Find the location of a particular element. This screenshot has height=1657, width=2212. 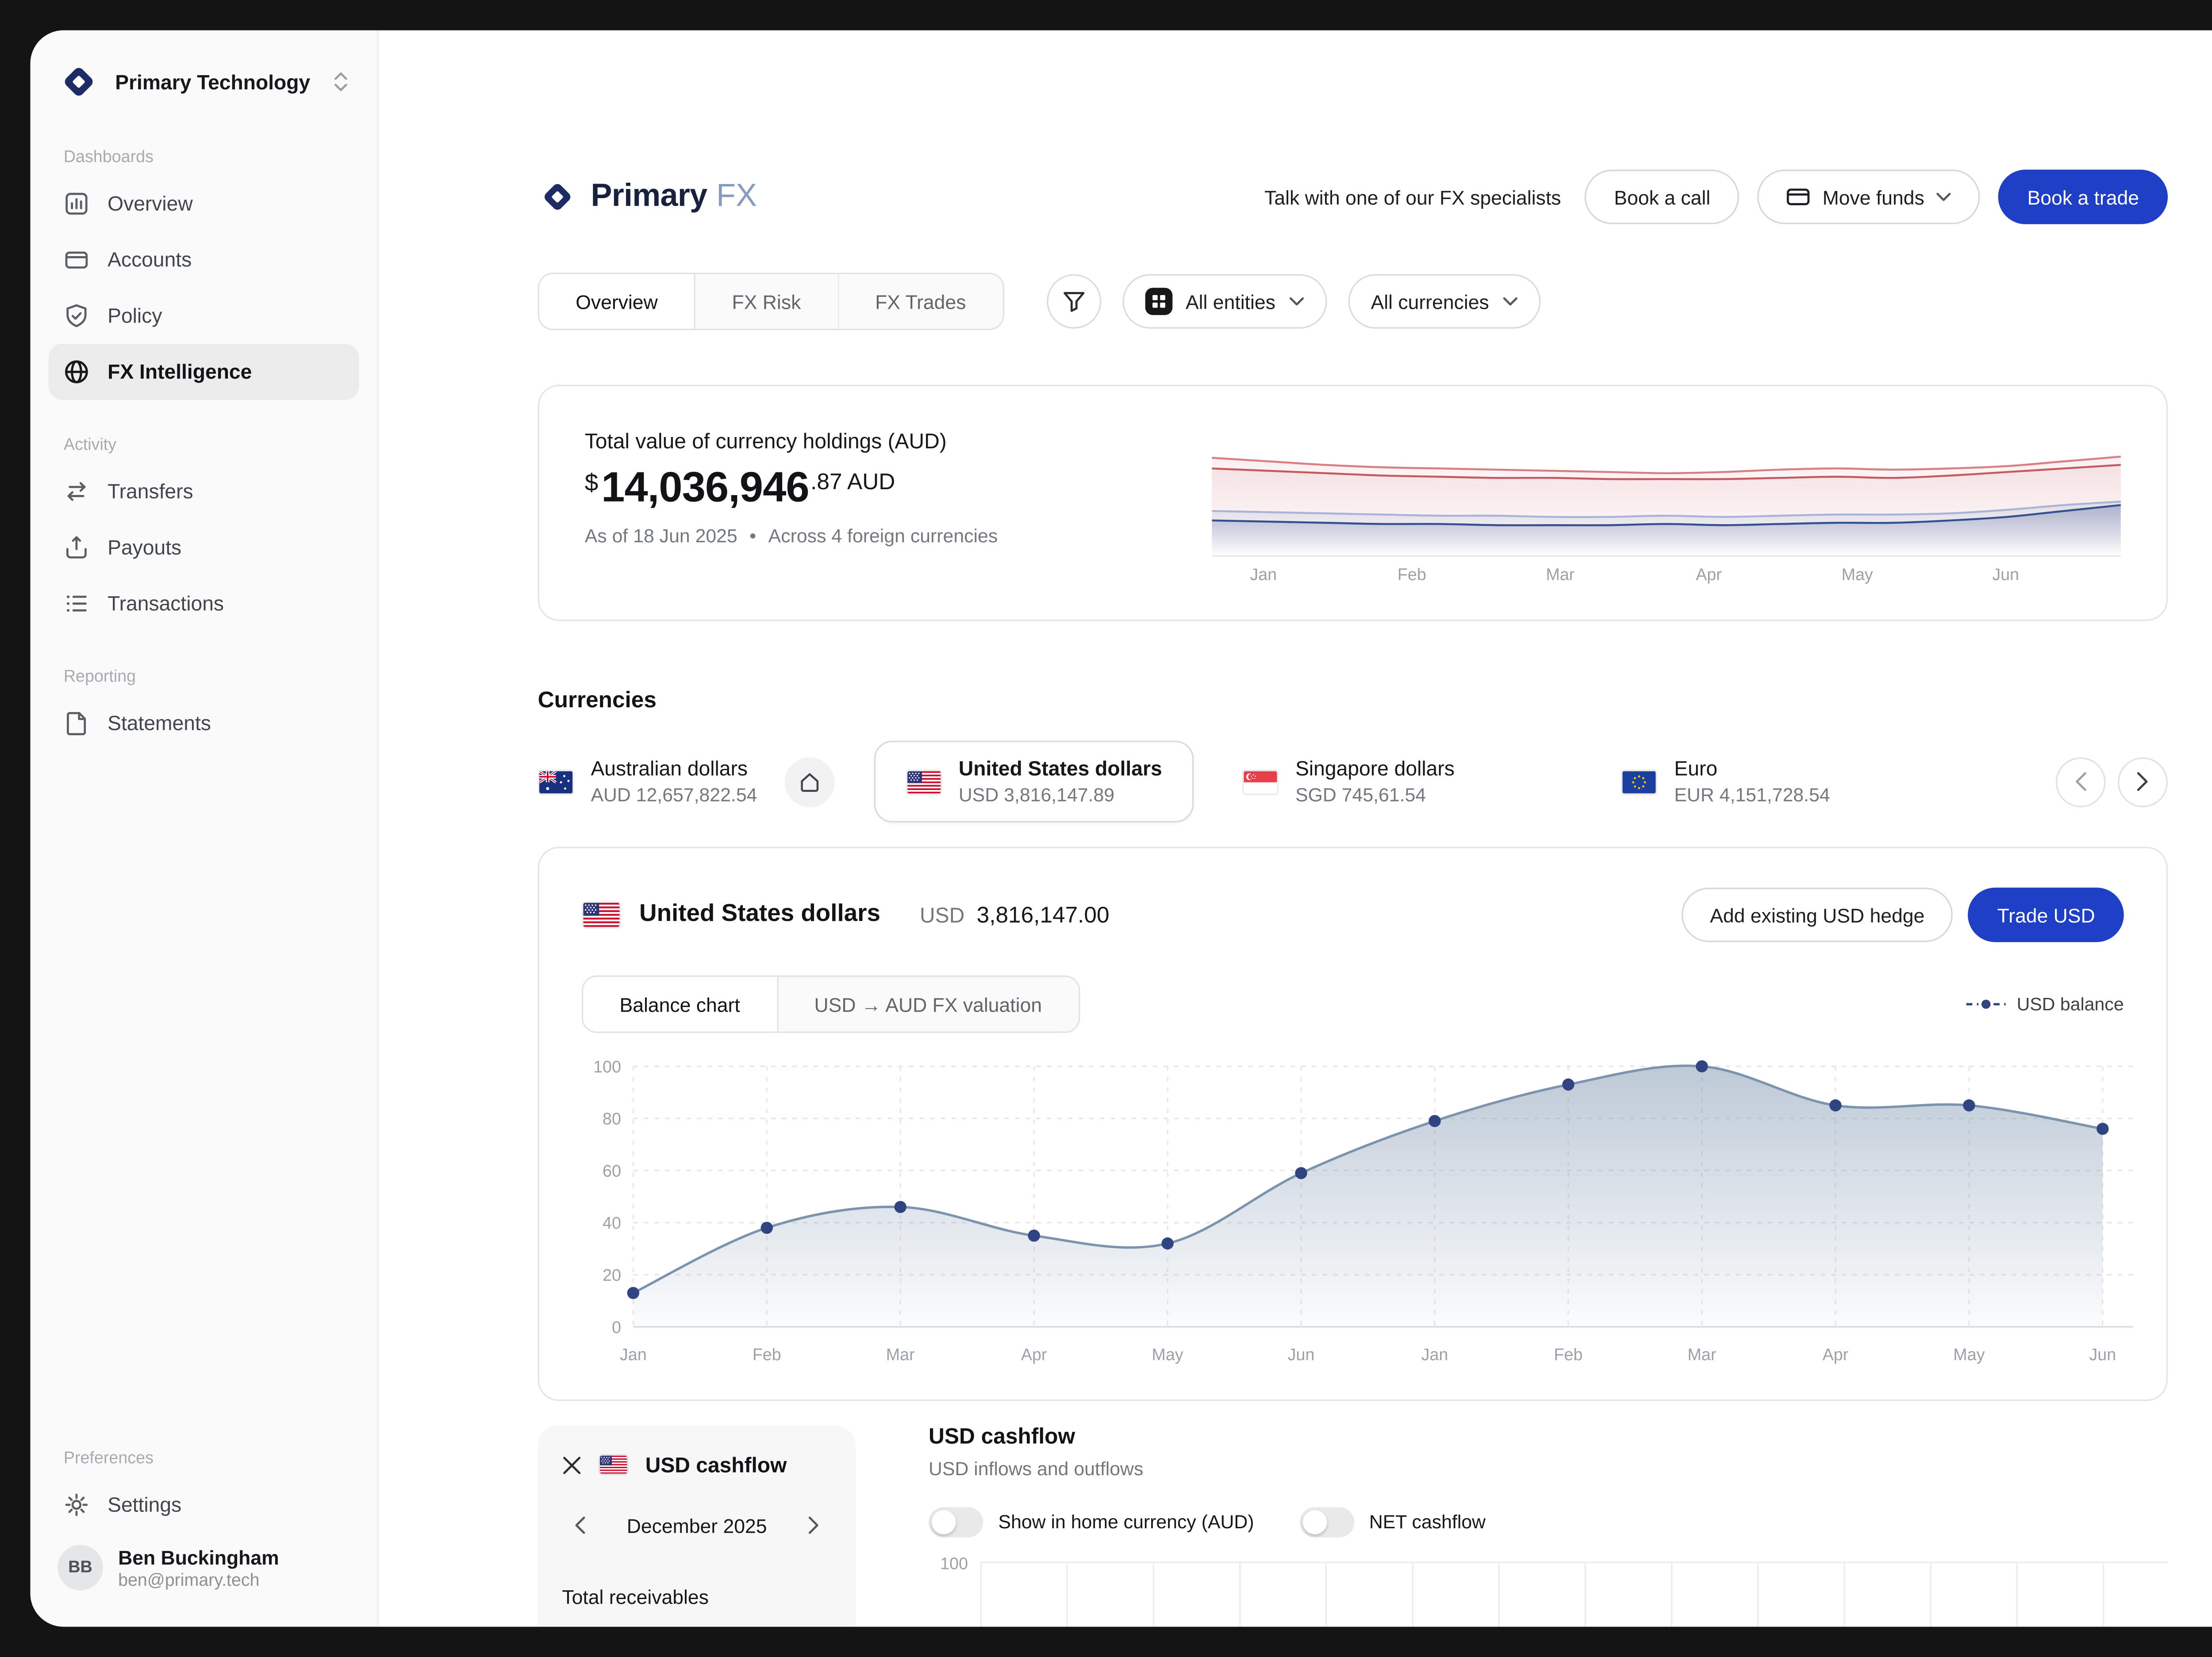

user-profile: BB Ben Buckingham ben@primary.tech is located at coordinates (204, 1568).